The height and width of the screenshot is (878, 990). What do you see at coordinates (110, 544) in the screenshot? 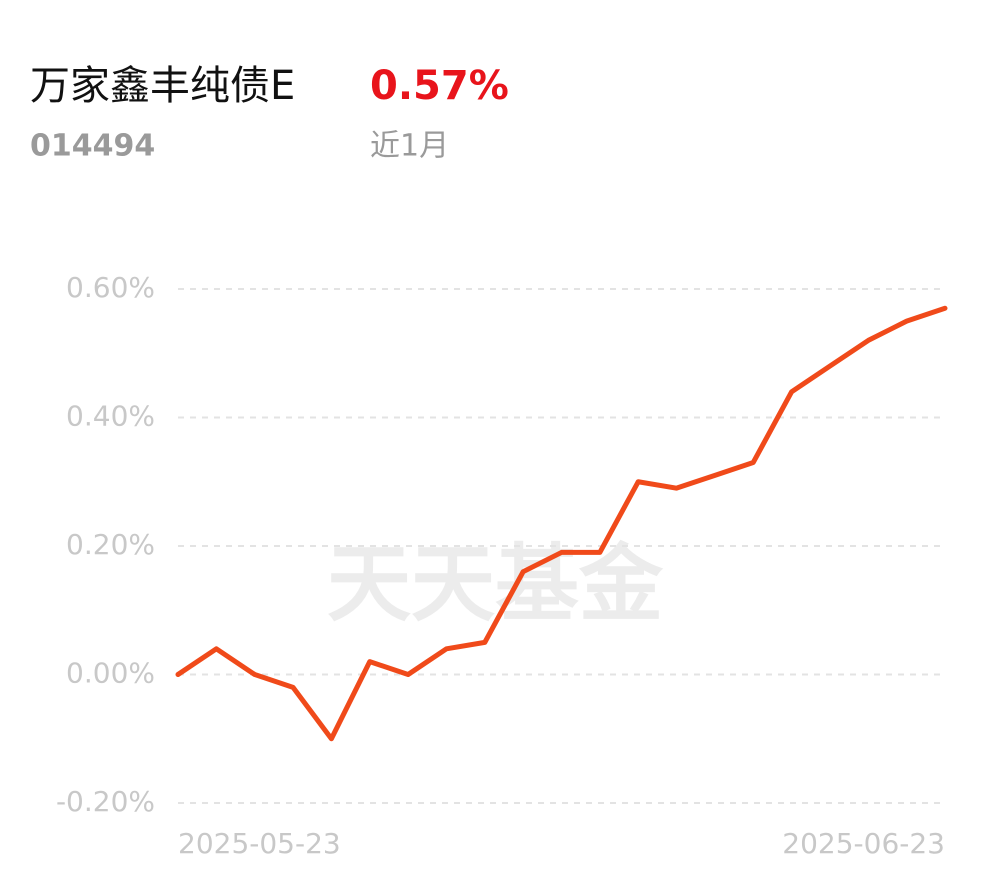
I see `y-tick-label: 0.20%` at bounding box center [110, 544].